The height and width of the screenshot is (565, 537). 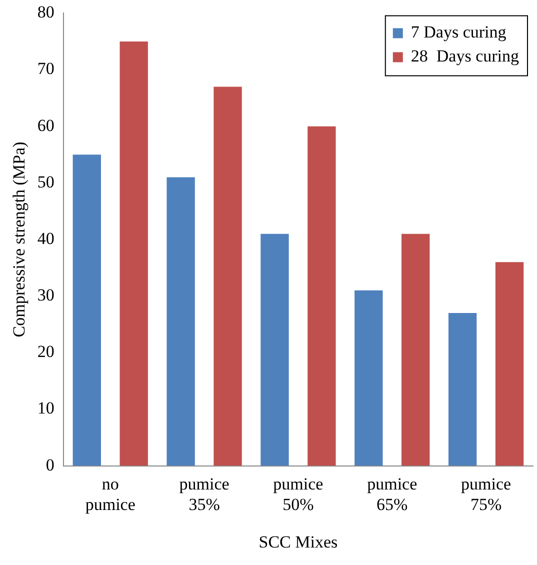 I want to click on y-tick-label: 50, so click(x=45, y=182).